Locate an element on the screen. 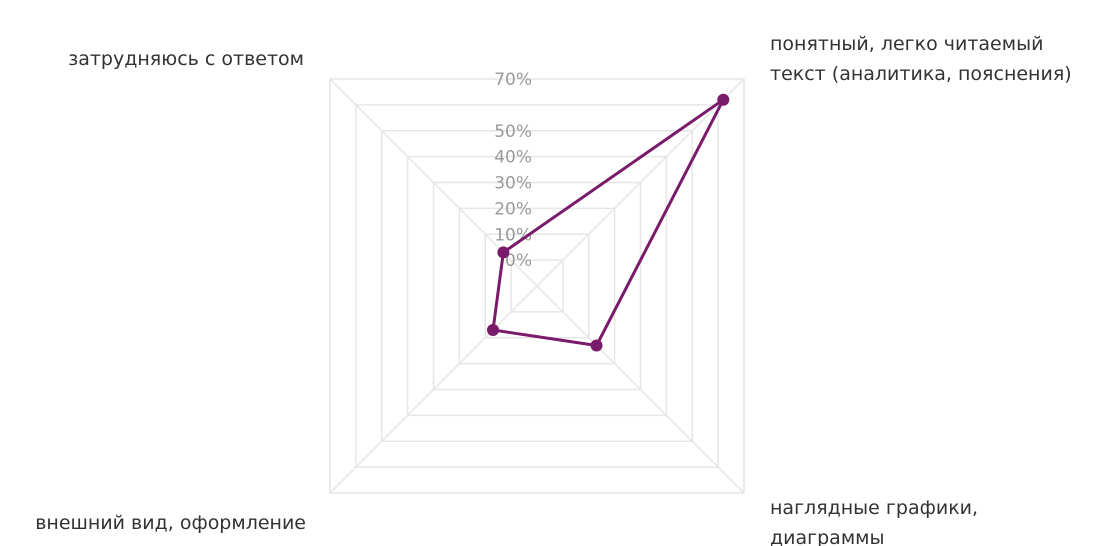 Image resolution: width=1100 pixels, height=546 pixels. tick-label: 50% is located at coordinates (513, 132).